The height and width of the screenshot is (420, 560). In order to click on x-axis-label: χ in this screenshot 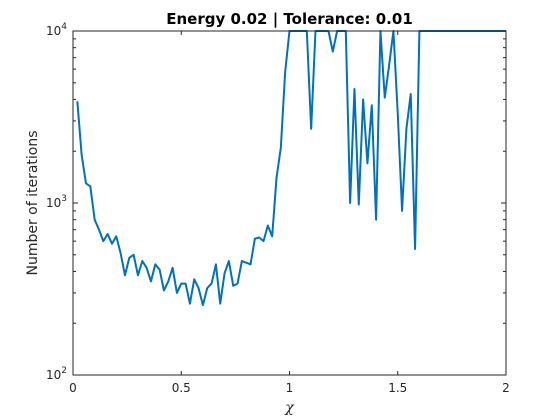, I will do `click(289, 408)`.